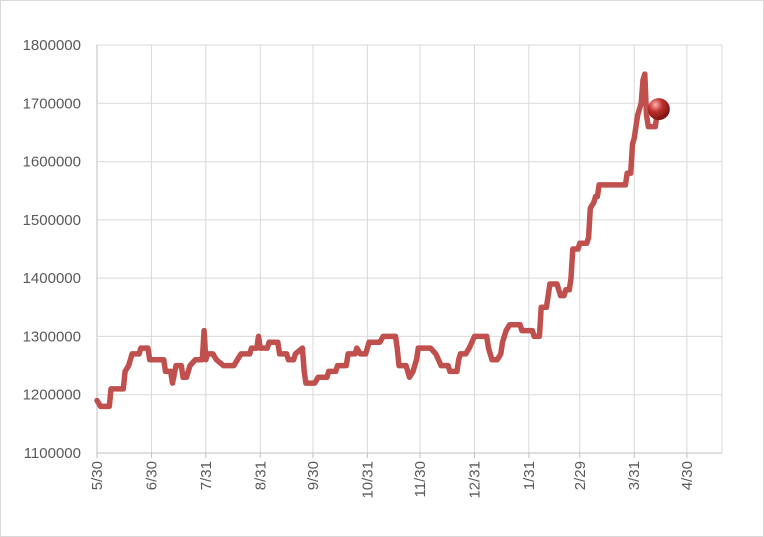 The height and width of the screenshot is (537, 764). I want to click on x-tick-label: 9/30, so click(313, 475).